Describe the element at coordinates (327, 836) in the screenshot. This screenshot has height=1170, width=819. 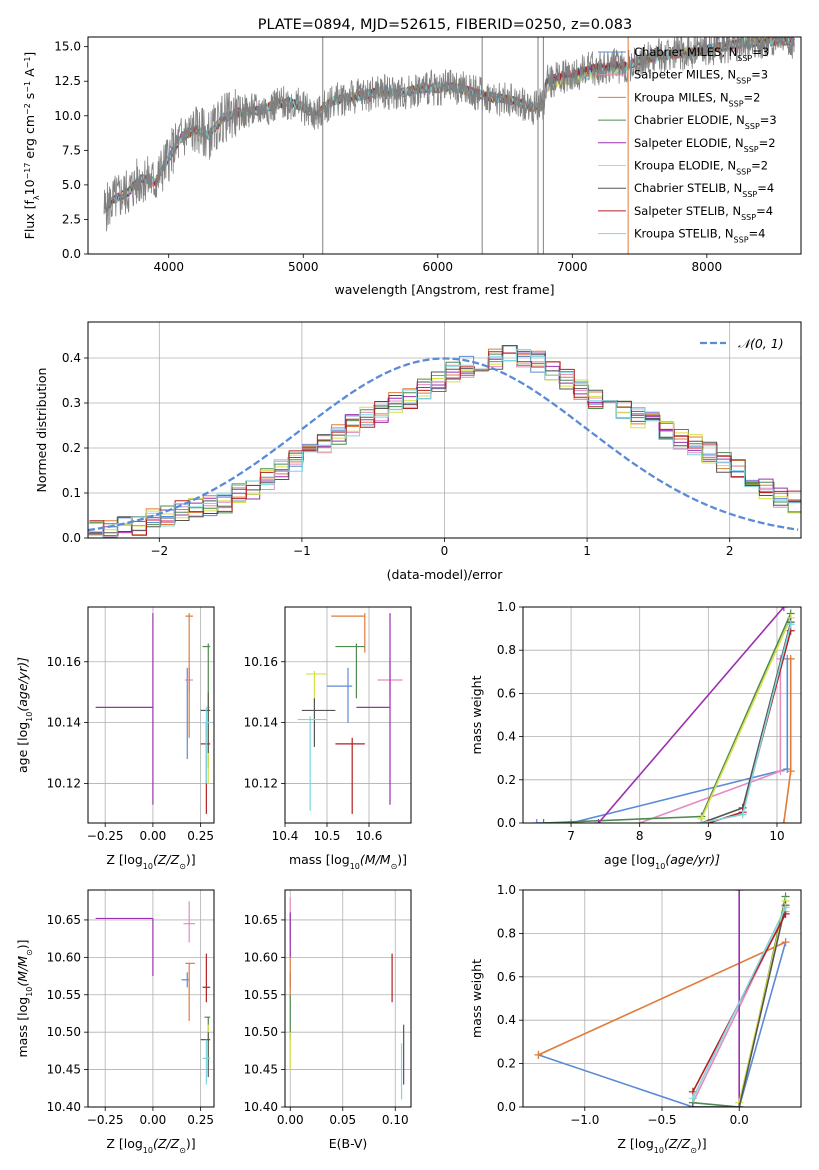
I see `x-tick-label: 10.5` at that location.